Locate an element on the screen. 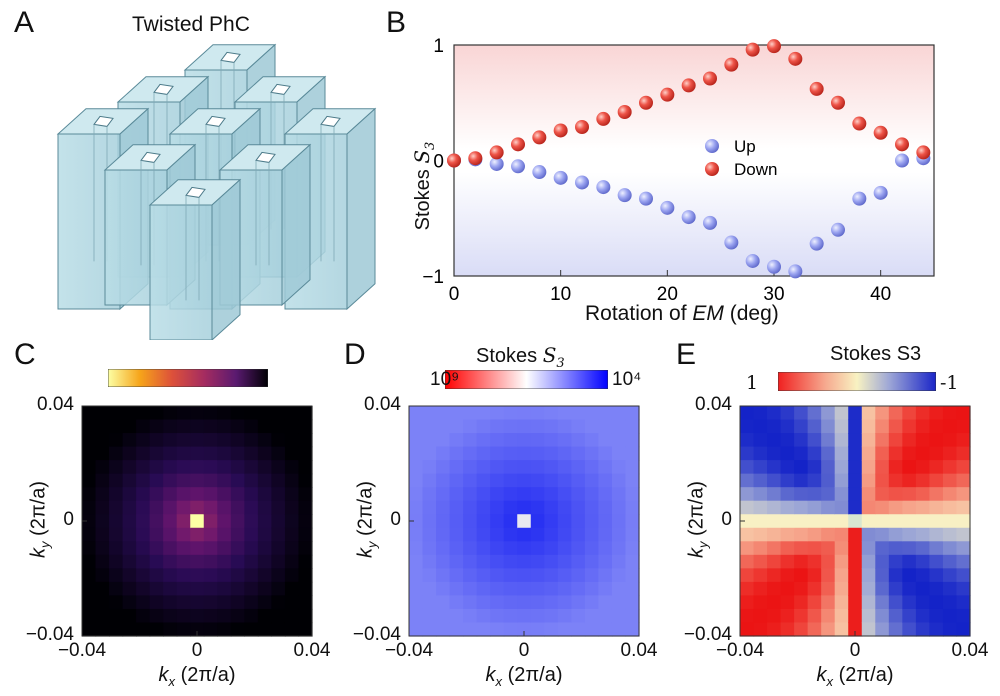 The width and height of the screenshot is (1000, 696). b-legend-marker-down is located at coordinates (712, 169).